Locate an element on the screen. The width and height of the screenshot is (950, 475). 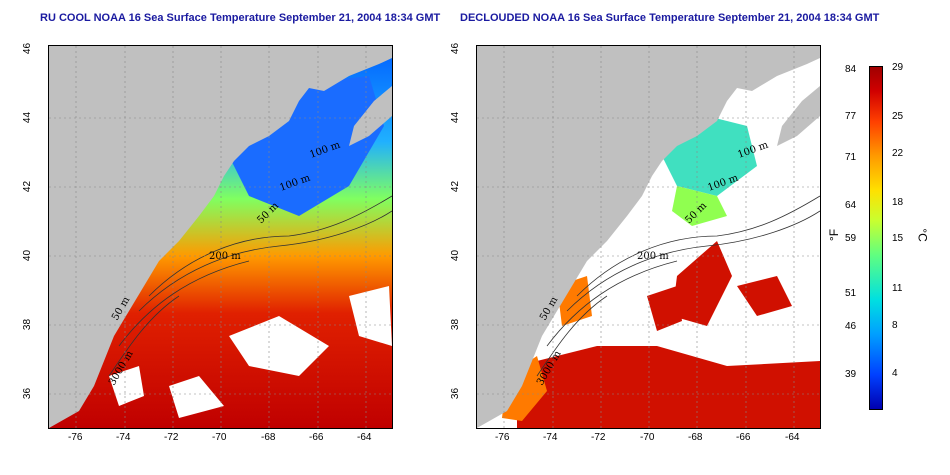
left-x-tick: -76 is located at coordinates (75, 437).